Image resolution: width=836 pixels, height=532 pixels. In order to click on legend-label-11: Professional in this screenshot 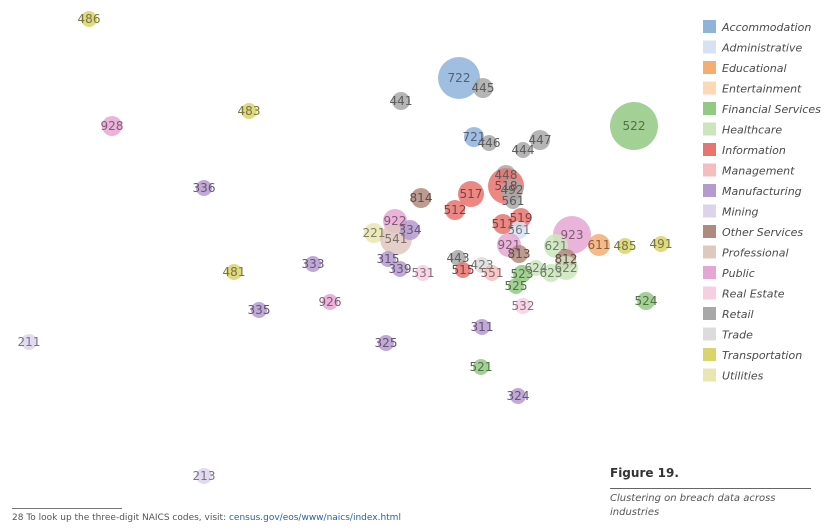, I will do `click(755, 253)`.